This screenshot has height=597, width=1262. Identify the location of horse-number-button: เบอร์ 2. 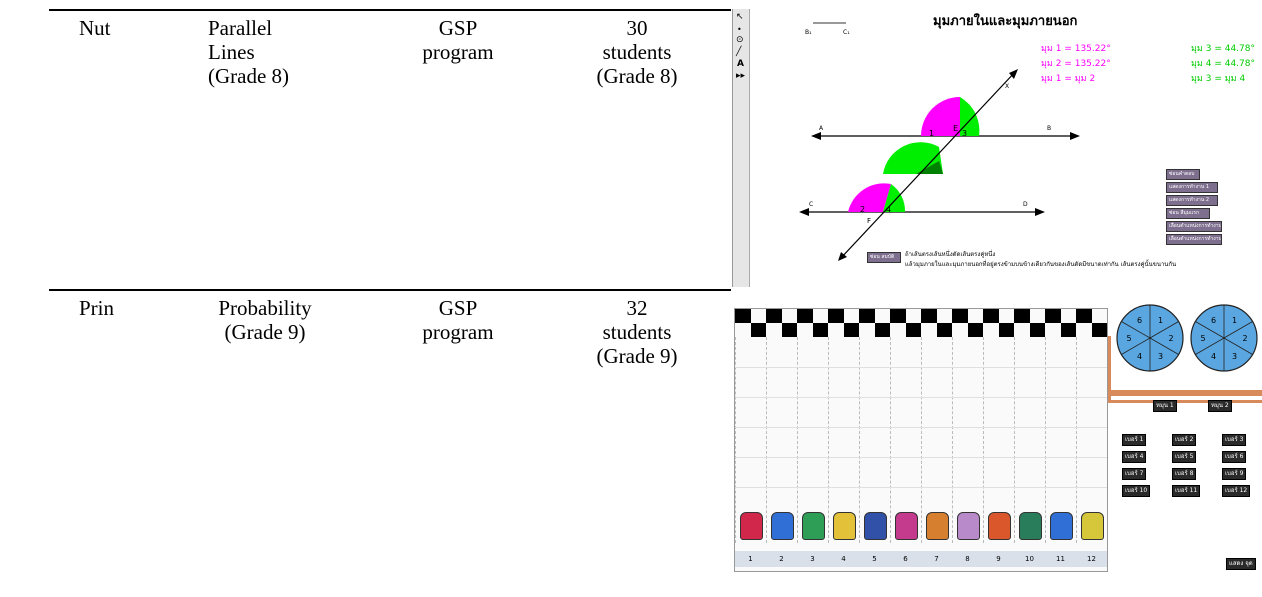
(1184, 440).